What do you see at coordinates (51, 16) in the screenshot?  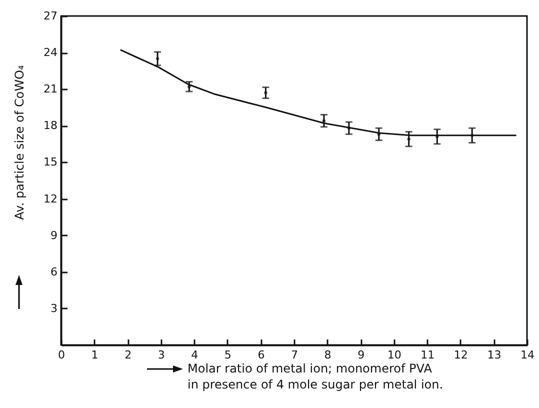 I see `y-tick-label: 27` at bounding box center [51, 16].